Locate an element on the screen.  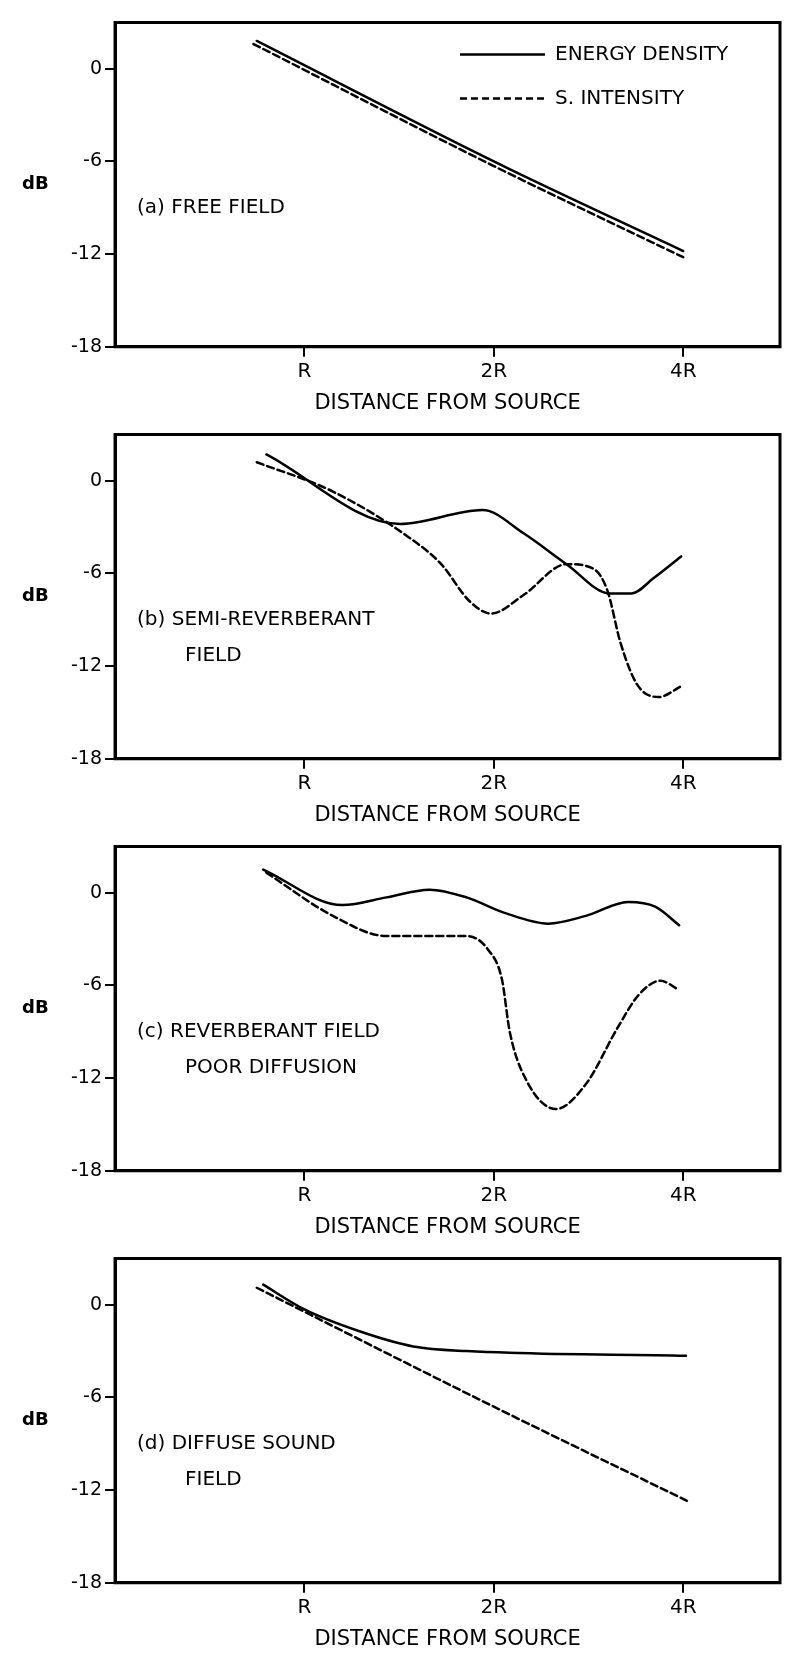
annotation: (c) REVERBERANT FIELD POOR DIFFUSION is located at coordinates (258, 1047).